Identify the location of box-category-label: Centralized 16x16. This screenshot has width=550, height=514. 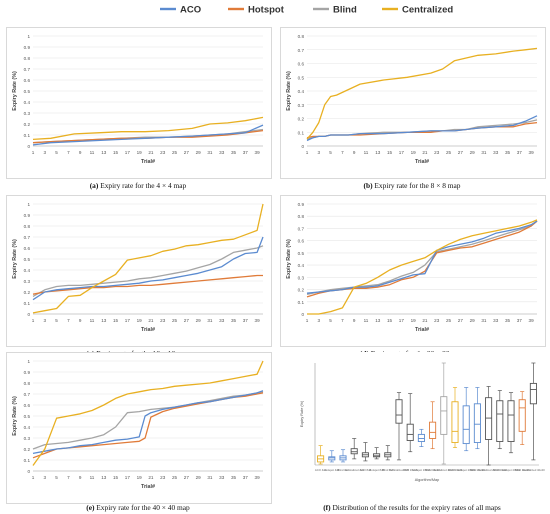
(444, 470).